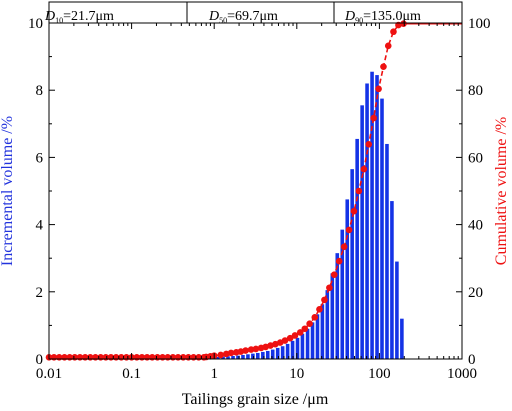 The width and height of the screenshot is (512, 411). I want to click on x-tick-label: 0.1, so click(131, 374).